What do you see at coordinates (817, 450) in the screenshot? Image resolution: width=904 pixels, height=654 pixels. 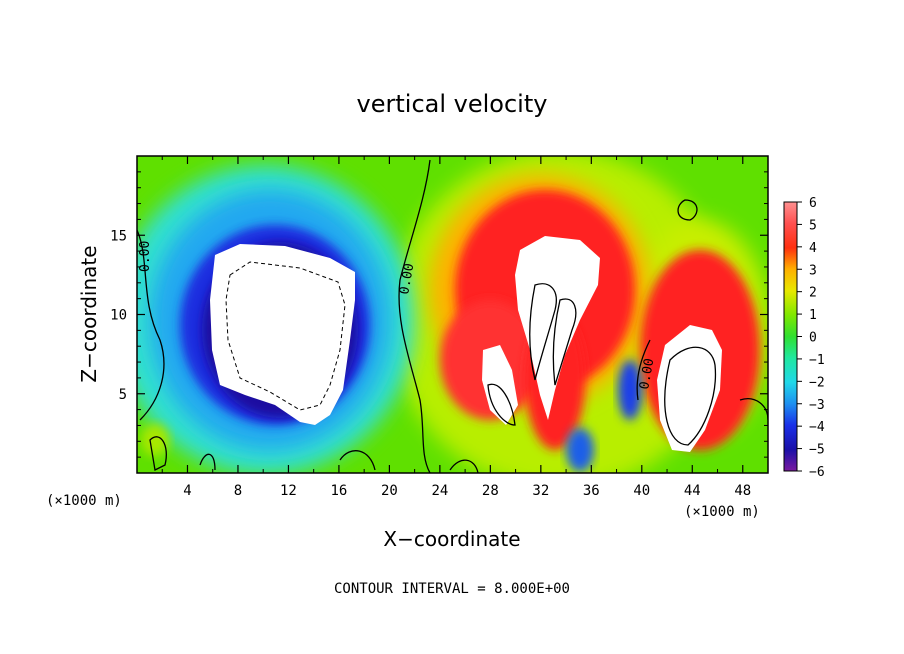 I see `colorbar-tick-label: −5` at bounding box center [817, 450].